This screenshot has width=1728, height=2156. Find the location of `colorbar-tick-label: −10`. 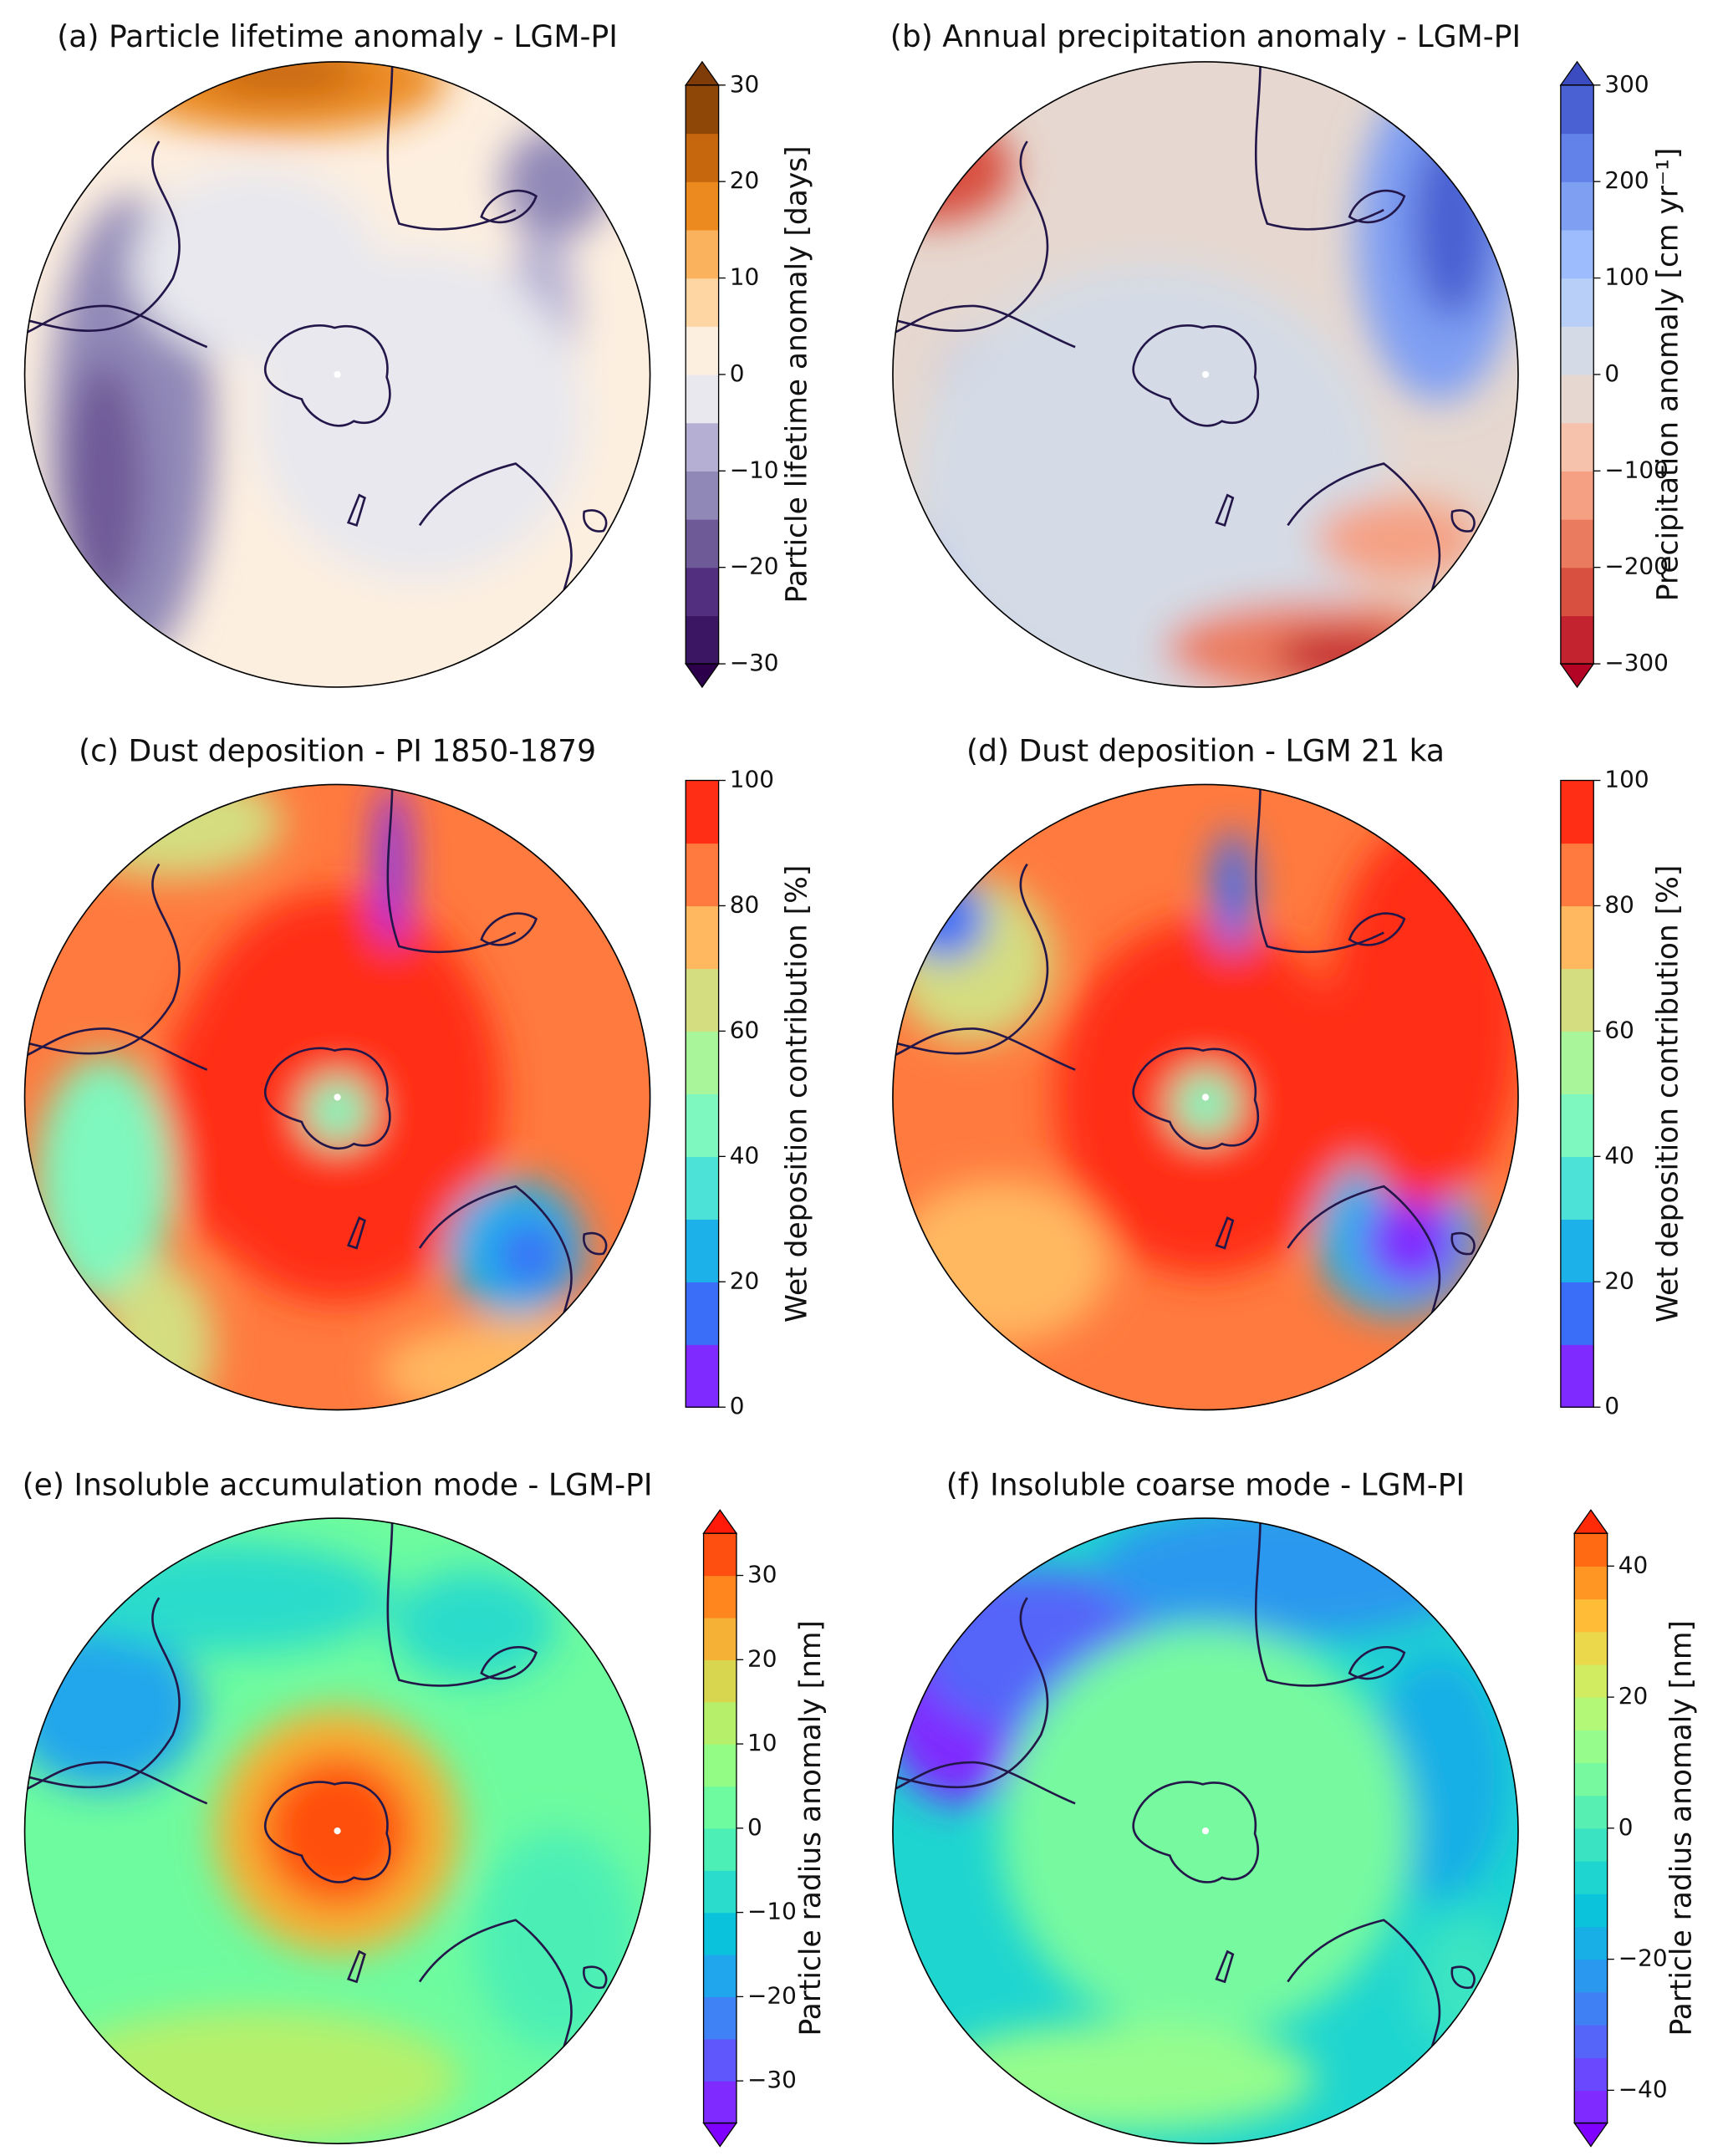

colorbar-tick-label: −10 is located at coordinates (754, 470).